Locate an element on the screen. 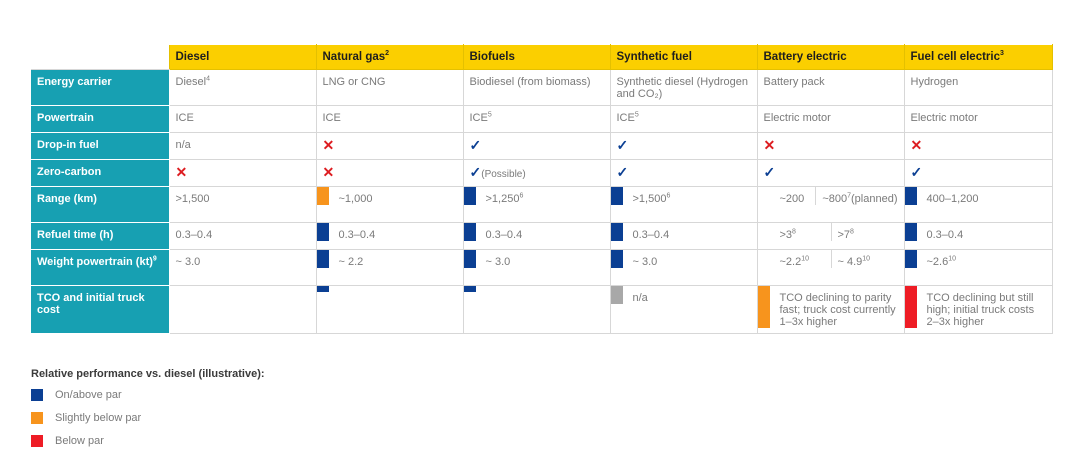 The height and width of the screenshot is (458, 1078). cell-zero-carbon-diesel: ✕ is located at coordinates (242, 173).